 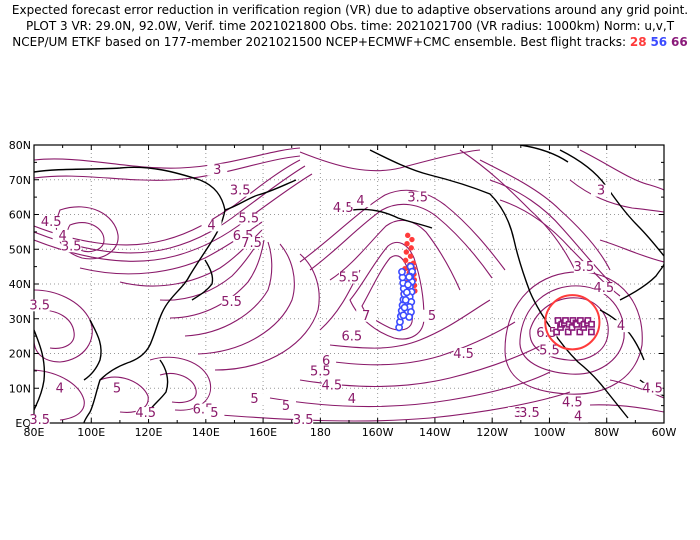 What do you see at coordinates (664, 432) in the screenshot?
I see `lon-label: 60W` at bounding box center [664, 432].